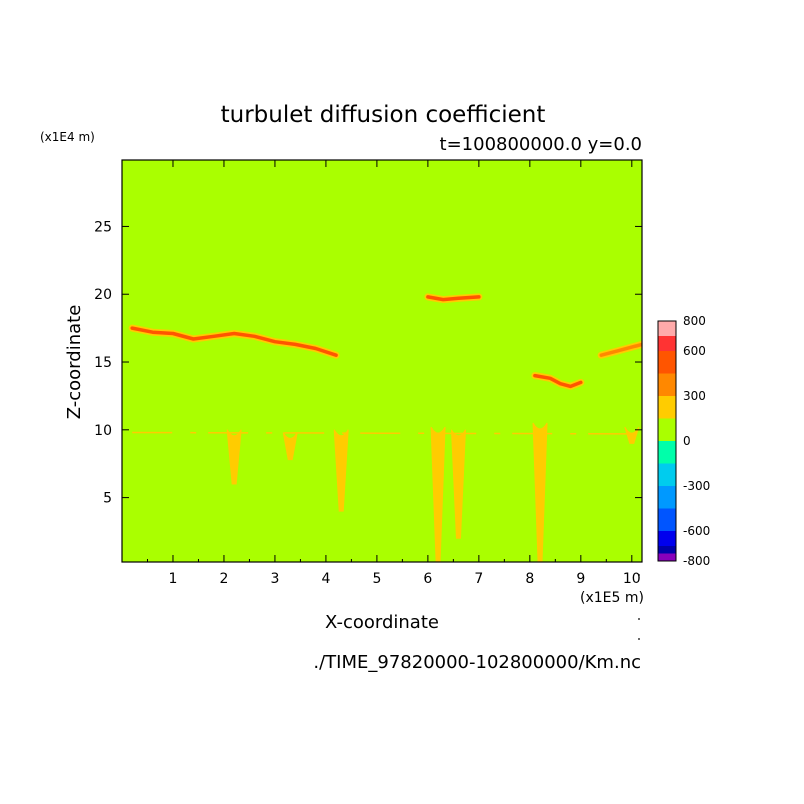 The image size is (804, 804). Describe the element at coordinates (632, 579) in the screenshot. I see `x-tick-label: 10` at that location.